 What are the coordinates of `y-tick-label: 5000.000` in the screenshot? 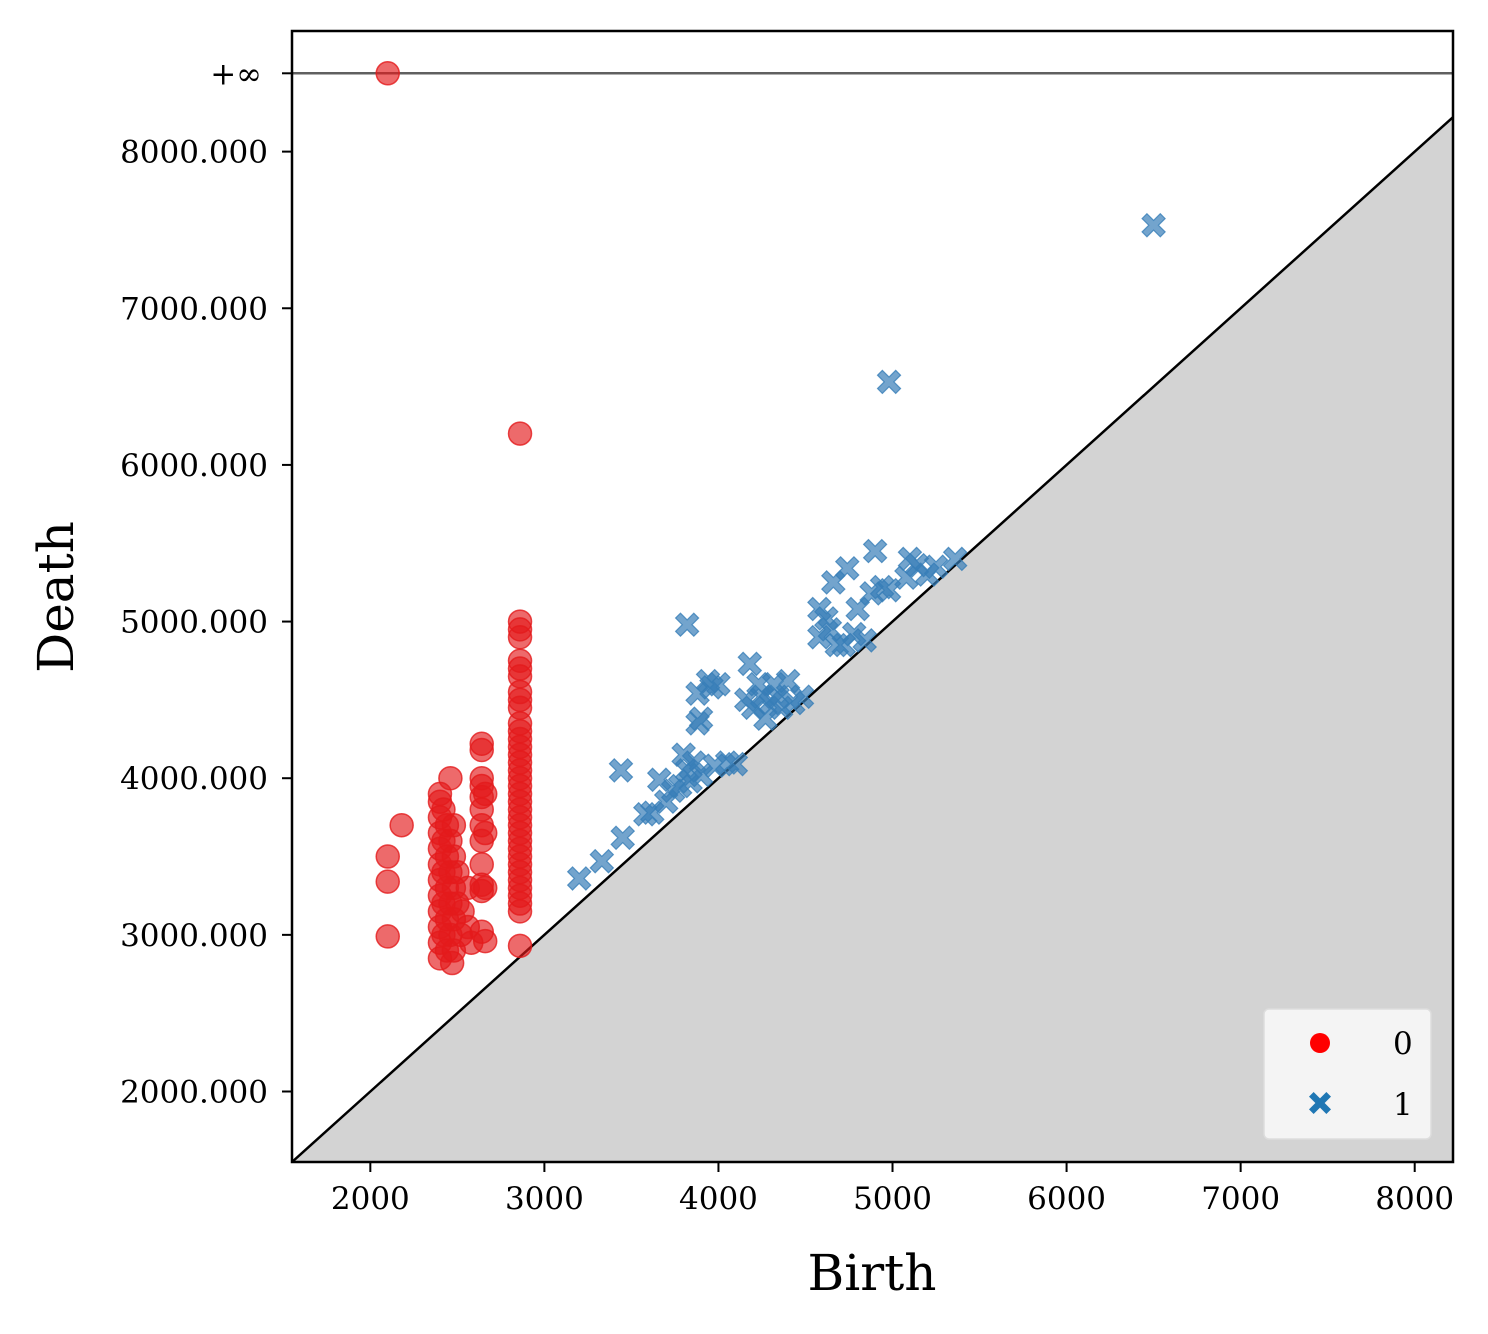 It's located at (194, 623).